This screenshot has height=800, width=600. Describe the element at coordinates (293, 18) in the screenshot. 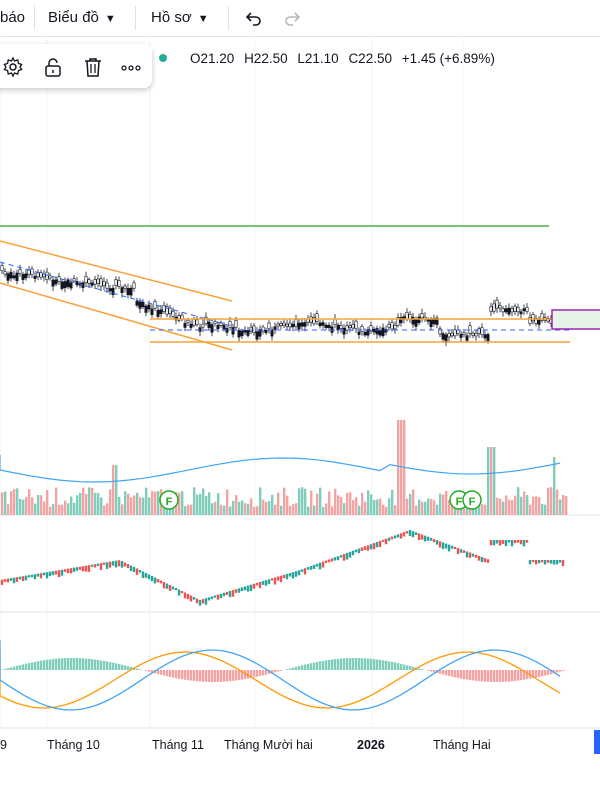

I see `redo-icon` at that location.